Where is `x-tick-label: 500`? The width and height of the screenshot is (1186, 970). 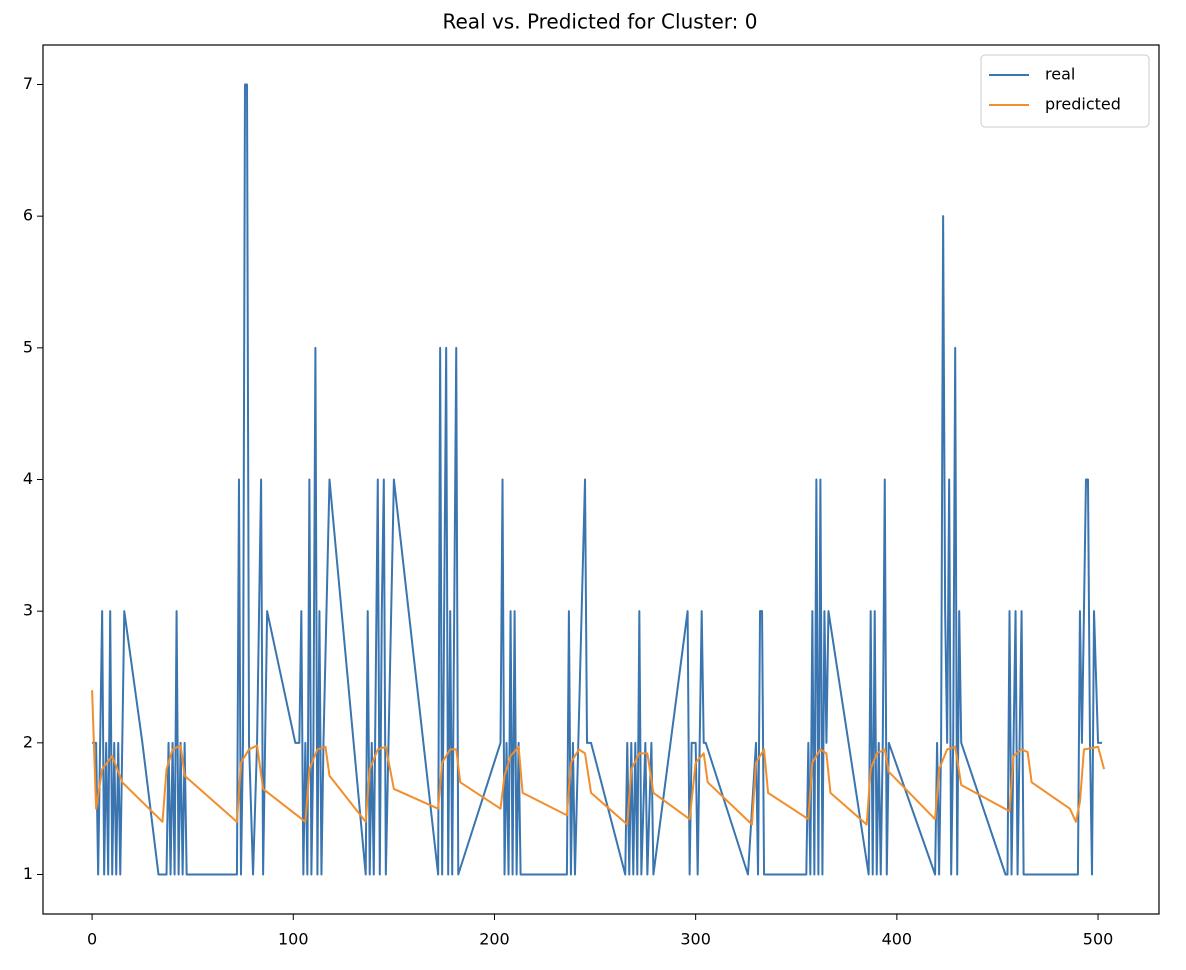
x-tick-label: 500 is located at coordinates (1098, 939).